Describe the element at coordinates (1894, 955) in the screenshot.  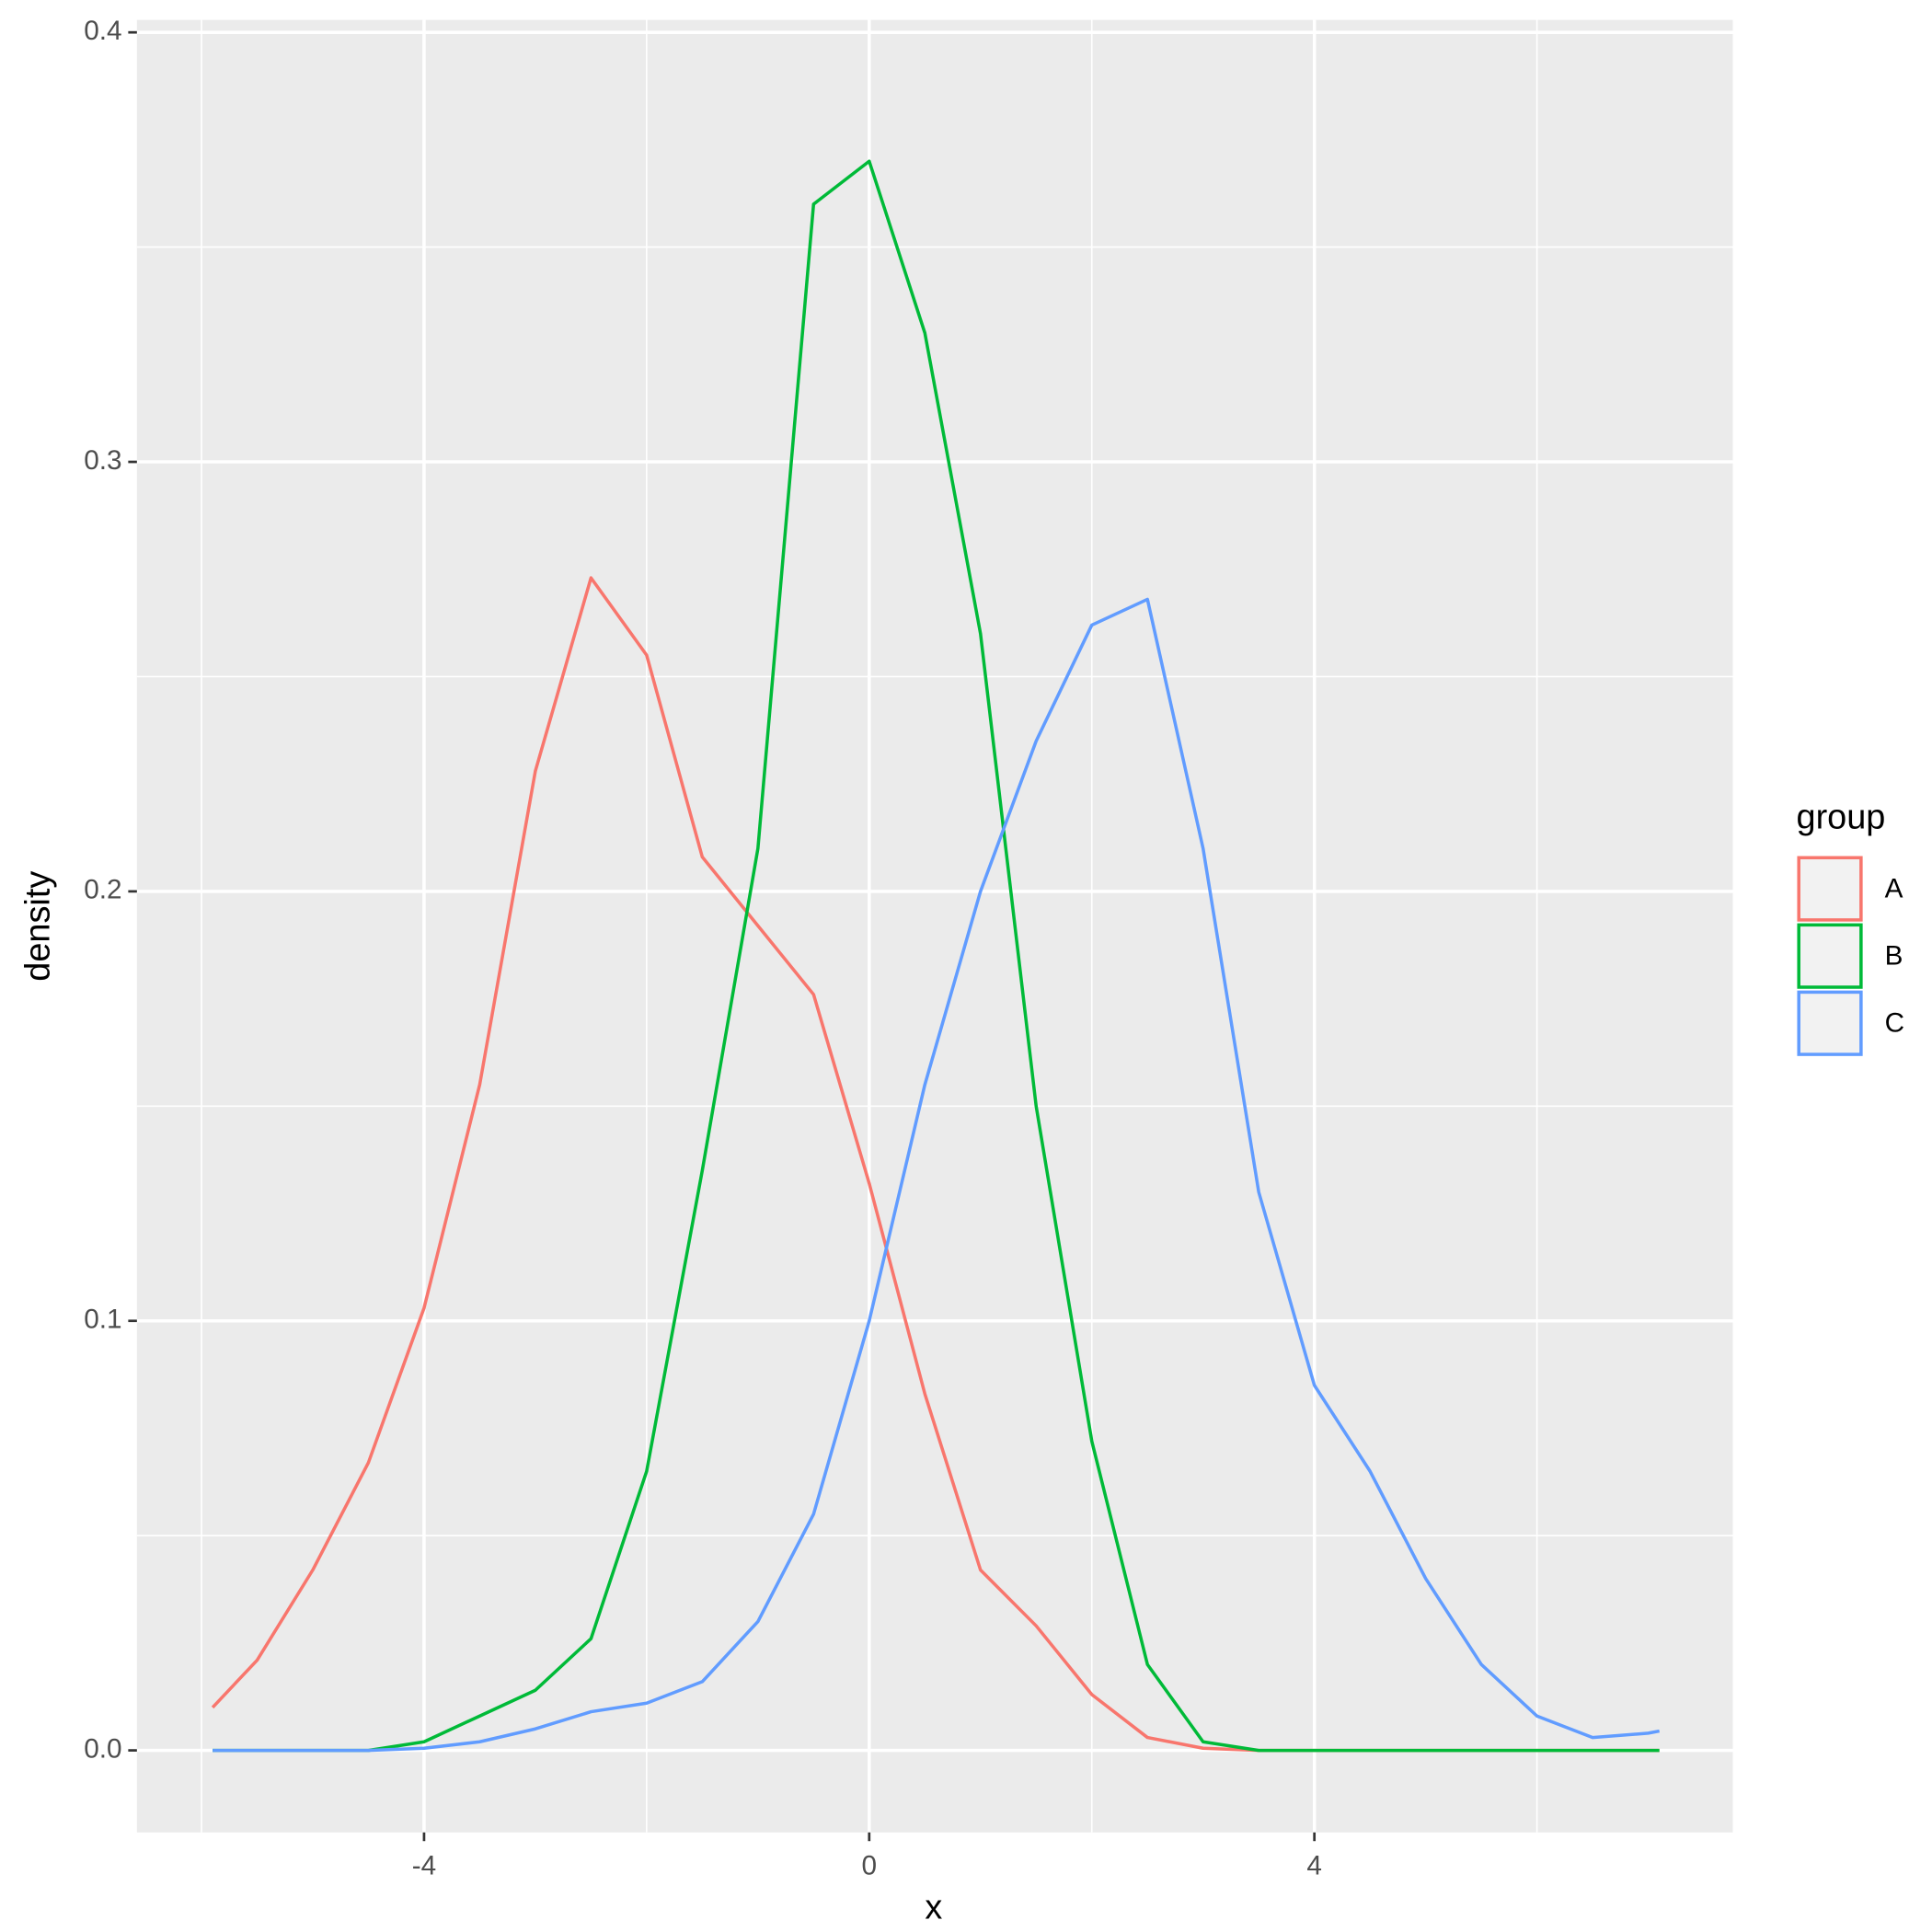
I see `legend-label: B` at that location.